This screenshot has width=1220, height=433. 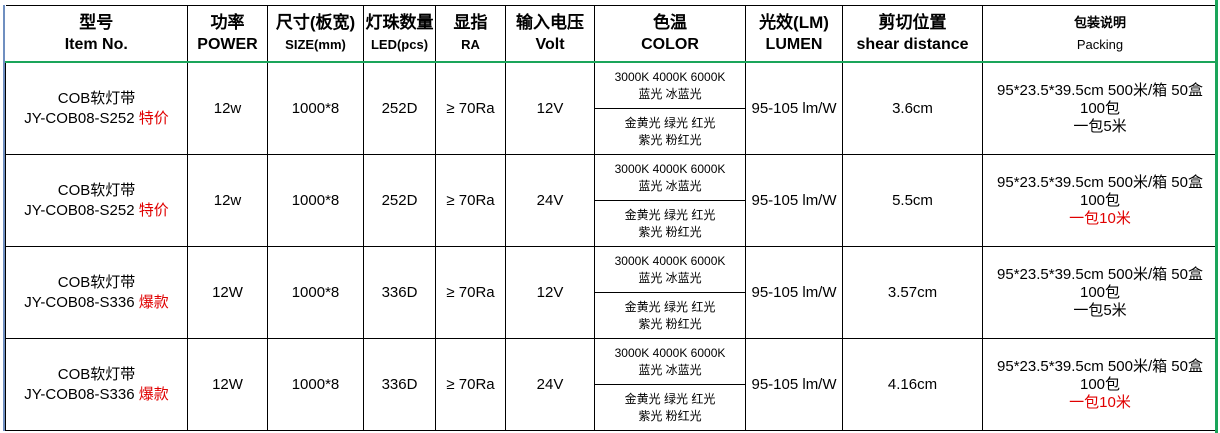 I want to click on header-power: 功率 POWER, so click(x=227, y=34).